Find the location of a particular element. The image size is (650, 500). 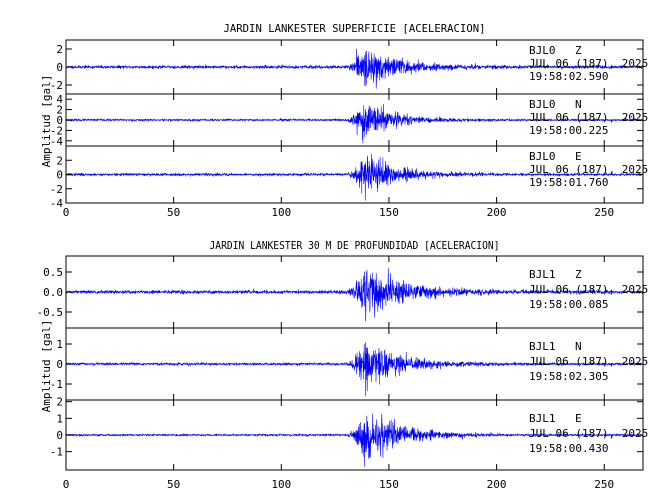

panel-bjl1-e: 2 1 0 -1 BJL1 E JUL 06 (187), 2025 19:58:00.430 is located at coordinates (349, 433).